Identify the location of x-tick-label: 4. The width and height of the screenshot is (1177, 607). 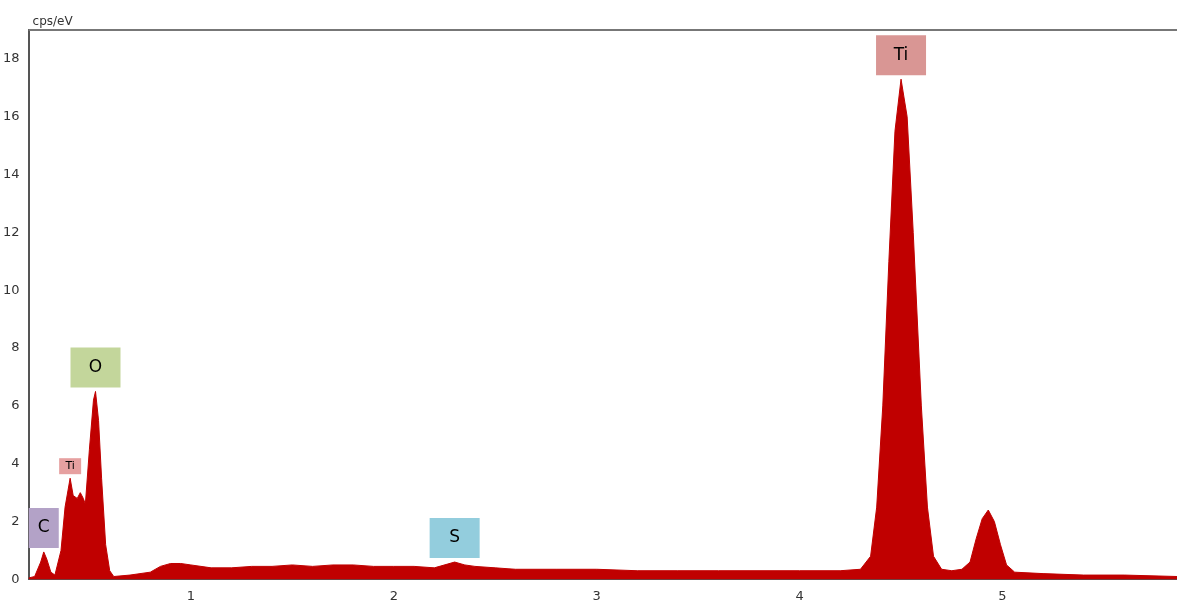
(799, 595).